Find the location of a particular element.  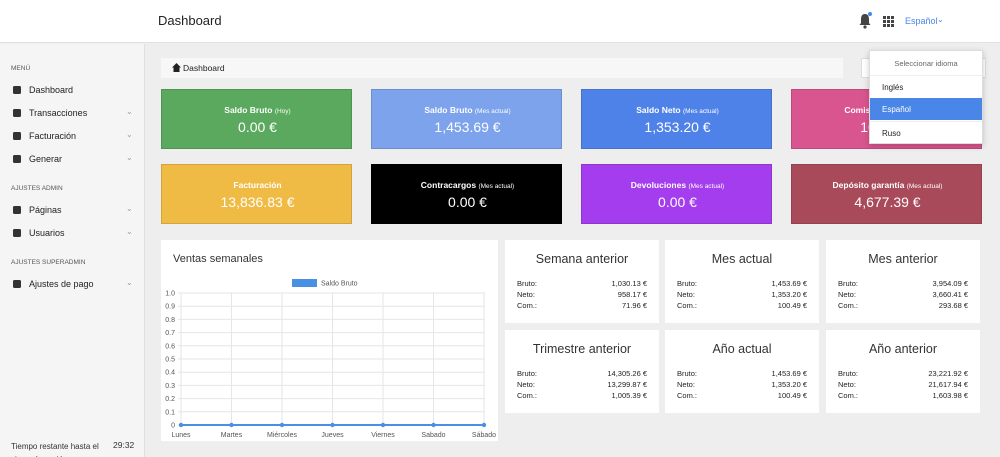

card-label: Devoluciones (Mes actual) is located at coordinates (677, 185).